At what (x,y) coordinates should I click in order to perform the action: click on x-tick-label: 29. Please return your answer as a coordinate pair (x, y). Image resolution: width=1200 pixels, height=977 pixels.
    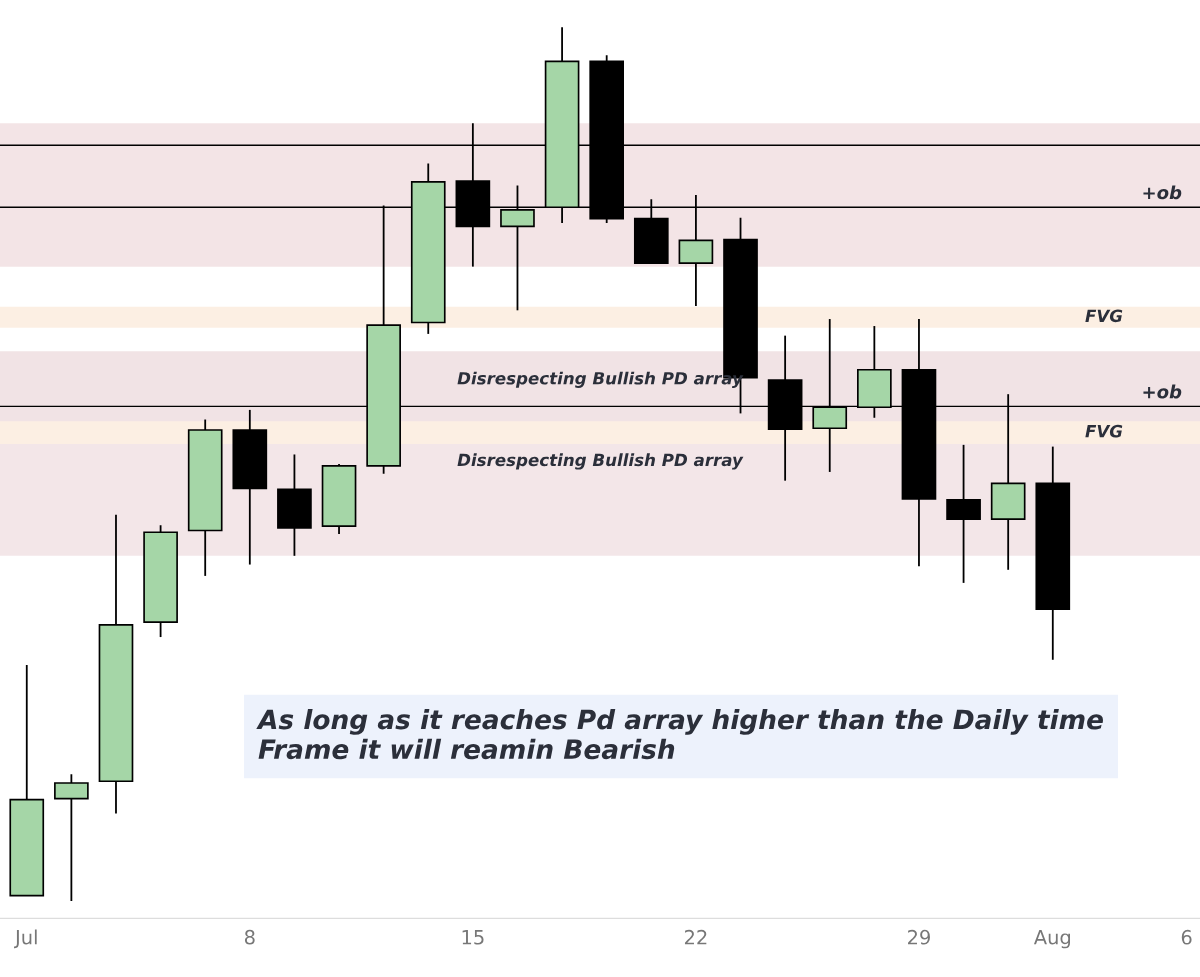
    Looking at the image, I should click on (919, 937).